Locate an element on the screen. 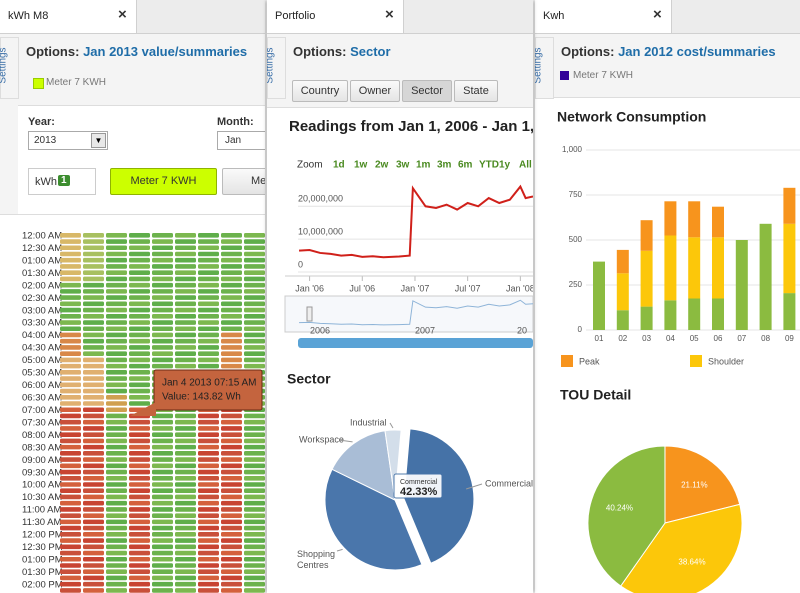 This screenshot has width=800, height=593. year-select: 2013 ▼ is located at coordinates (68, 140).